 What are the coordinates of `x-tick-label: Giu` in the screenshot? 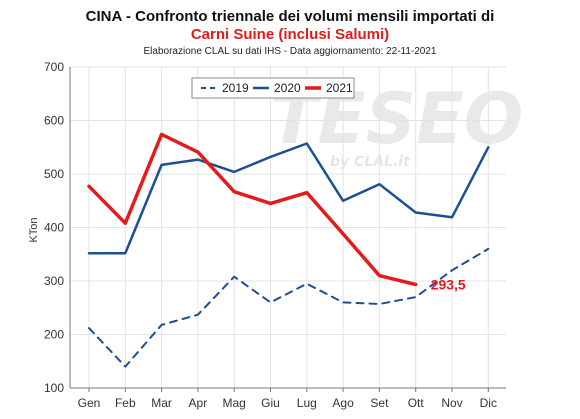 It's located at (270, 403).